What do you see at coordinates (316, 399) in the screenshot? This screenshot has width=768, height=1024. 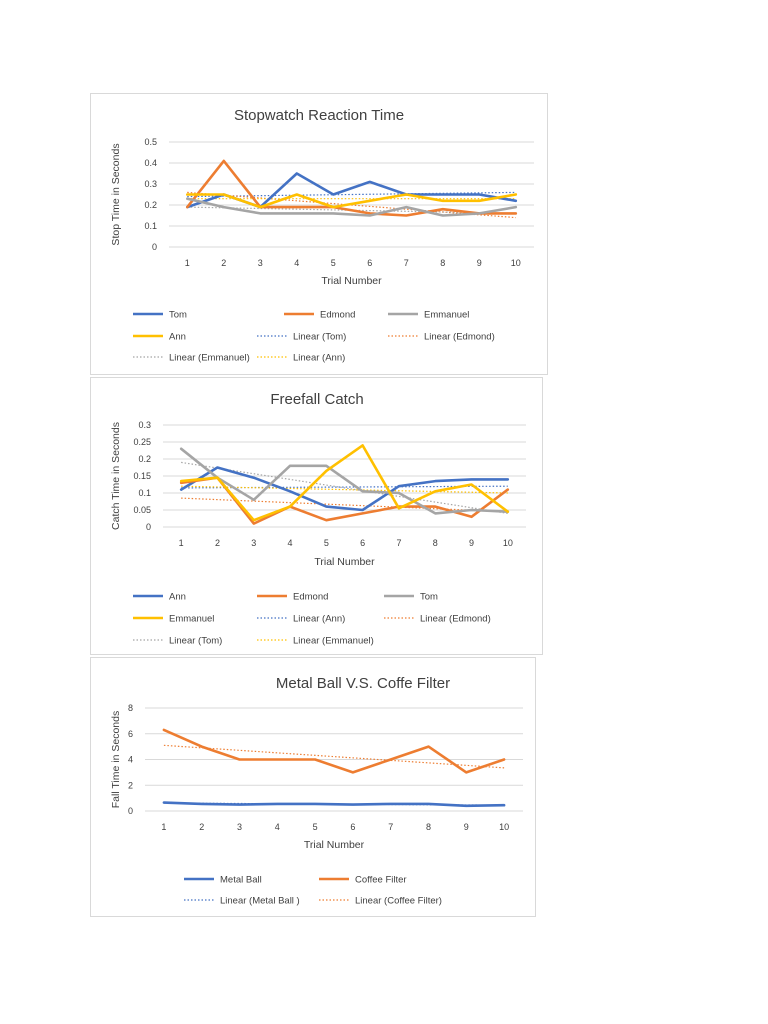 I see `chart-title: Freefall Catch` at bounding box center [316, 399].